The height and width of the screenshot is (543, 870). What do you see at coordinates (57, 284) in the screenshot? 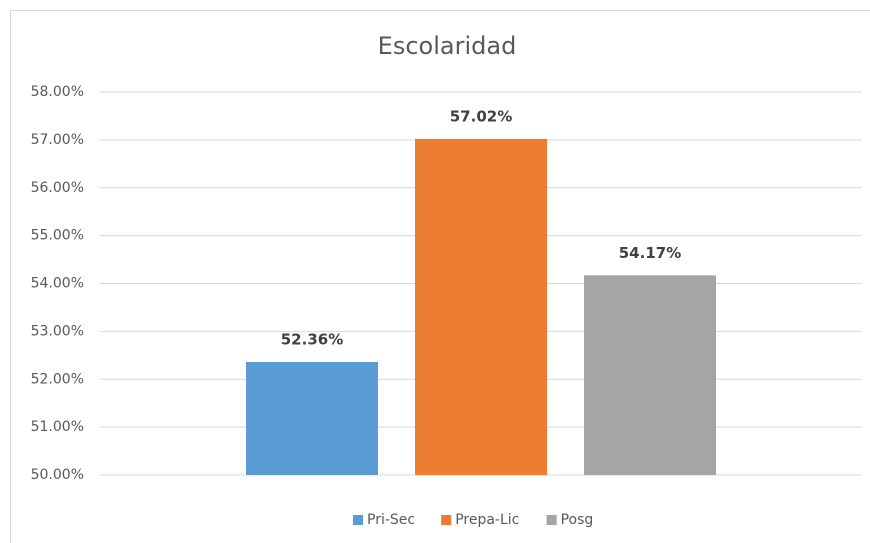
I see `y-tick-label: 54.00%` at bounding box center [57, 284].